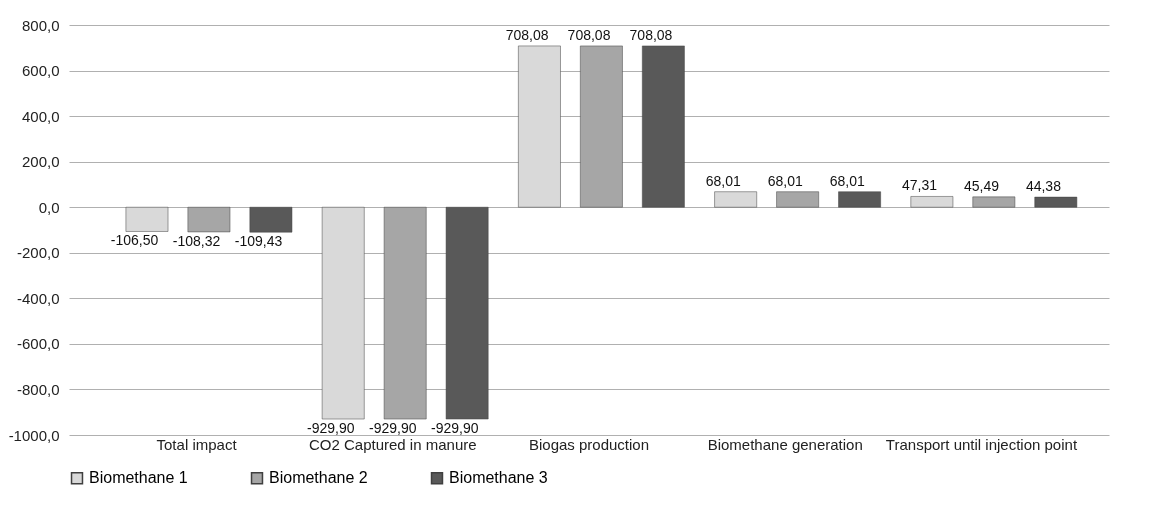 The width and height of the screenshot is (1152, 508). Describe the element at coordinates (392, 444) in the screenshot. I see `x-tick-label: CO2 Captured in manure` at that location.